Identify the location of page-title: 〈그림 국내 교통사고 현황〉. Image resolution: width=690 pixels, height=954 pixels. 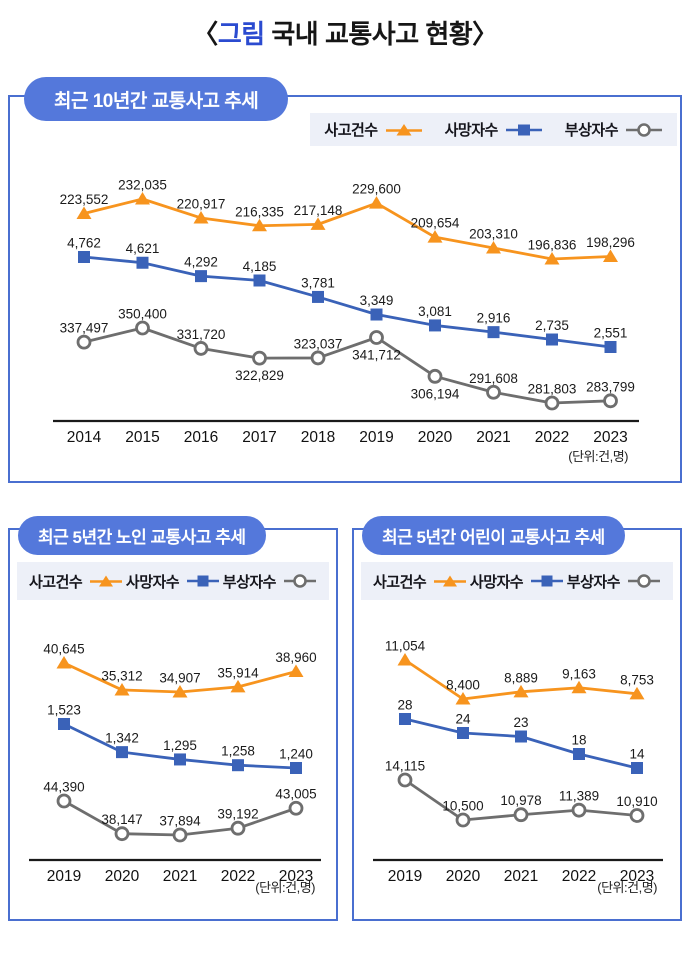
(345, 32).